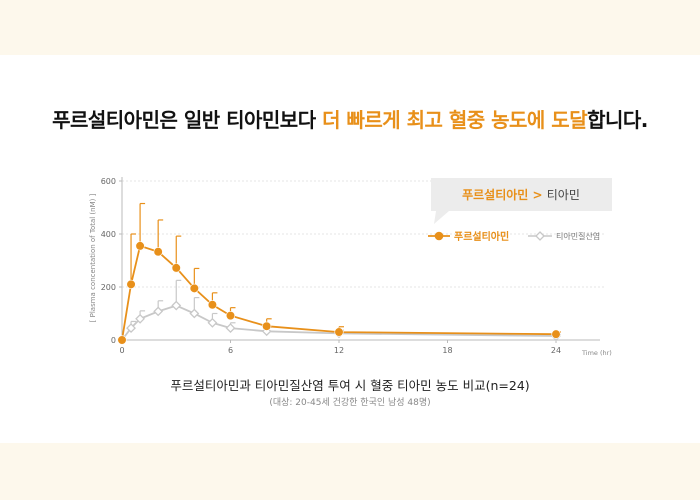  Describe the element at coordinates (596, 353) in the screenshot. I see `x-axis-label: Time (hr)` at that location.